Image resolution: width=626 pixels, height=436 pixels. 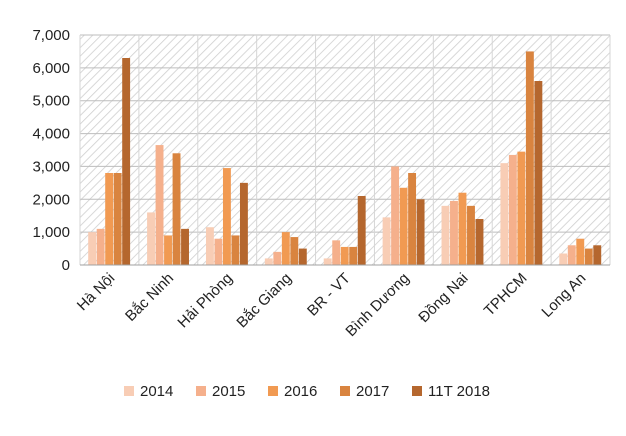 What do you see at coordinates (205, 301) in the screenshot?
I see `x-tick-label: Hải Phòng` at bounding box center [205, 301].